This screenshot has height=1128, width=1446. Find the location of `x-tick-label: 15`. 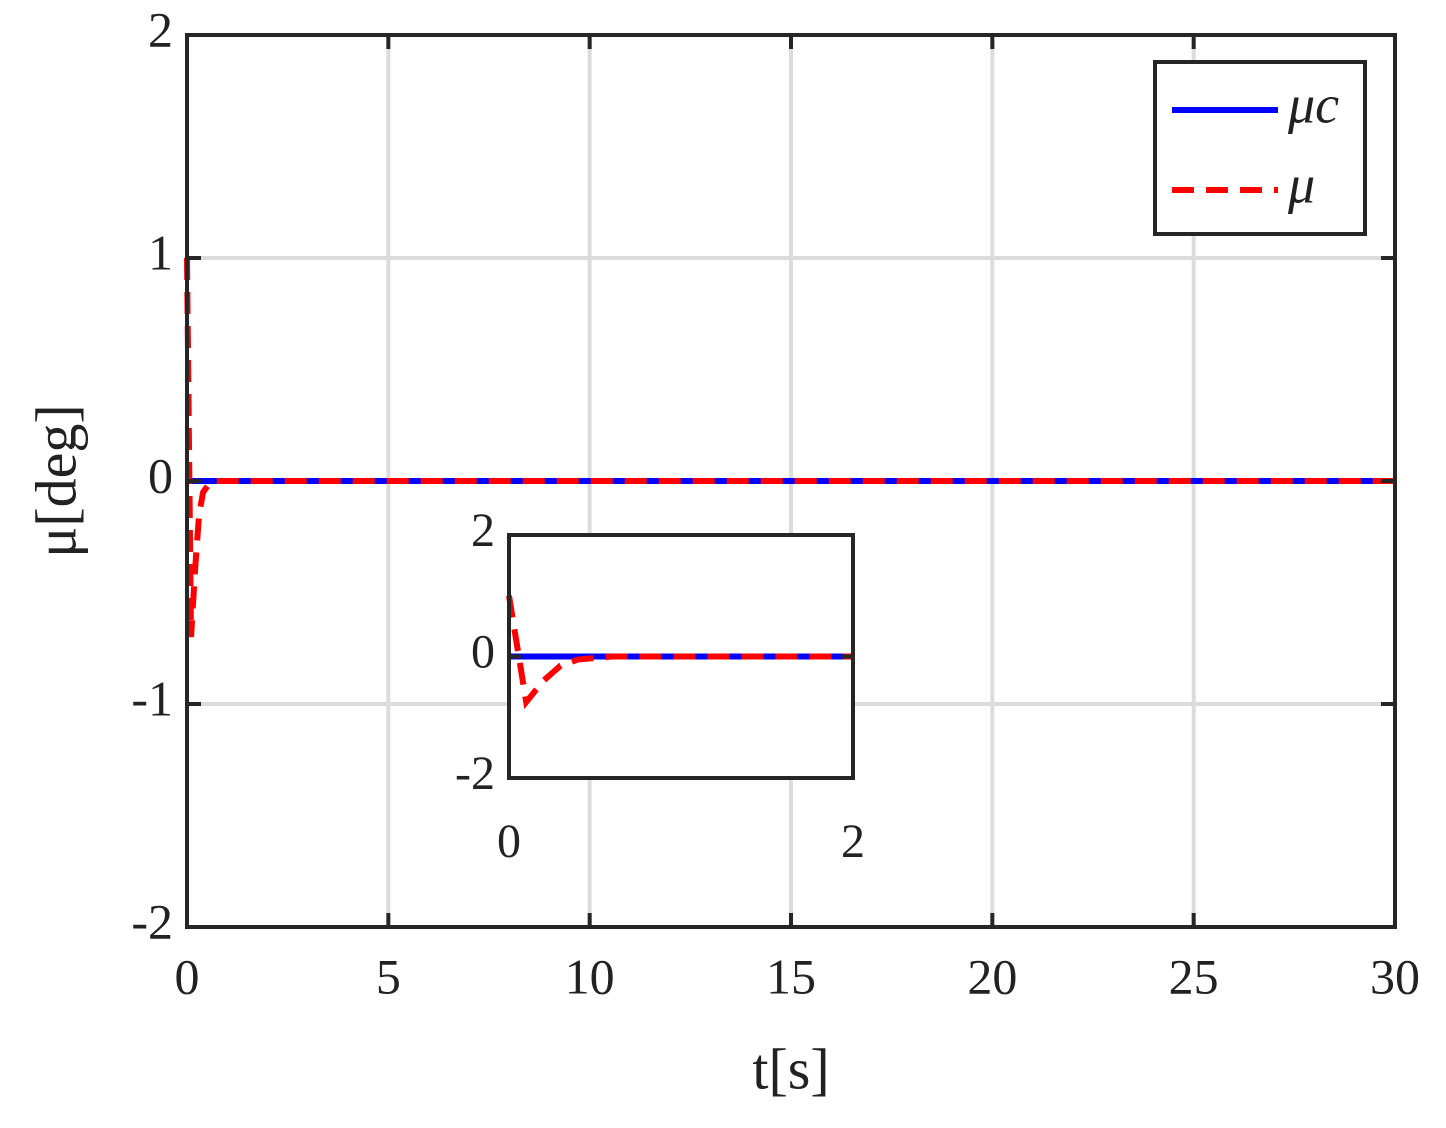

x-tick-label: 15 is located at coordinates (791, 976).